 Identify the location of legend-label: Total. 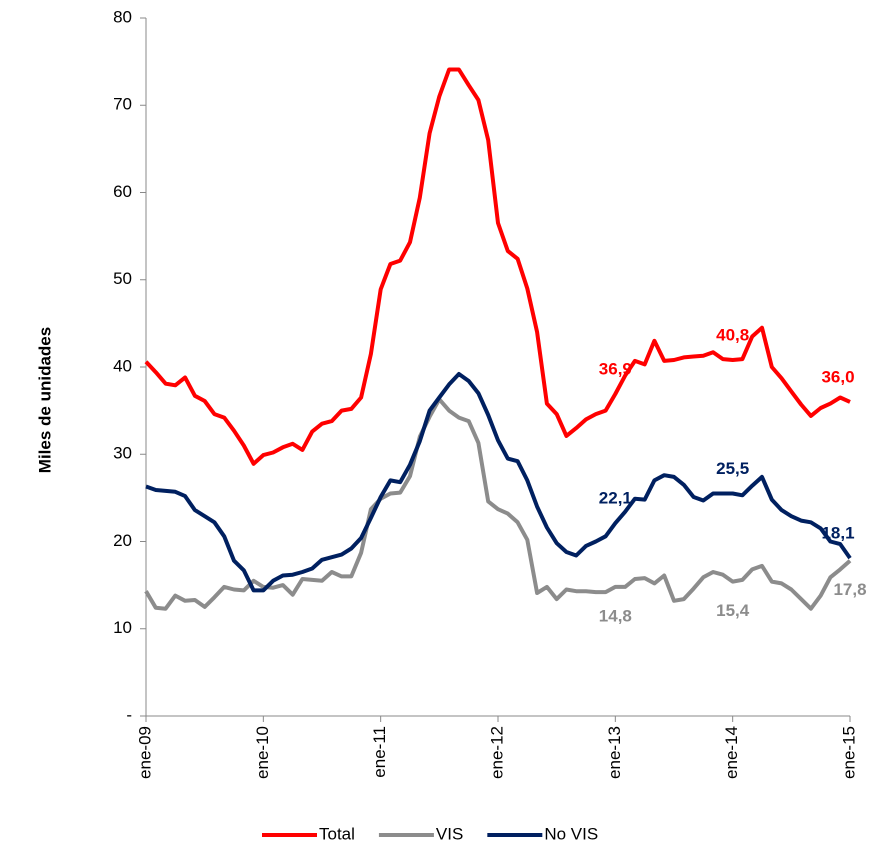
(337, 833).